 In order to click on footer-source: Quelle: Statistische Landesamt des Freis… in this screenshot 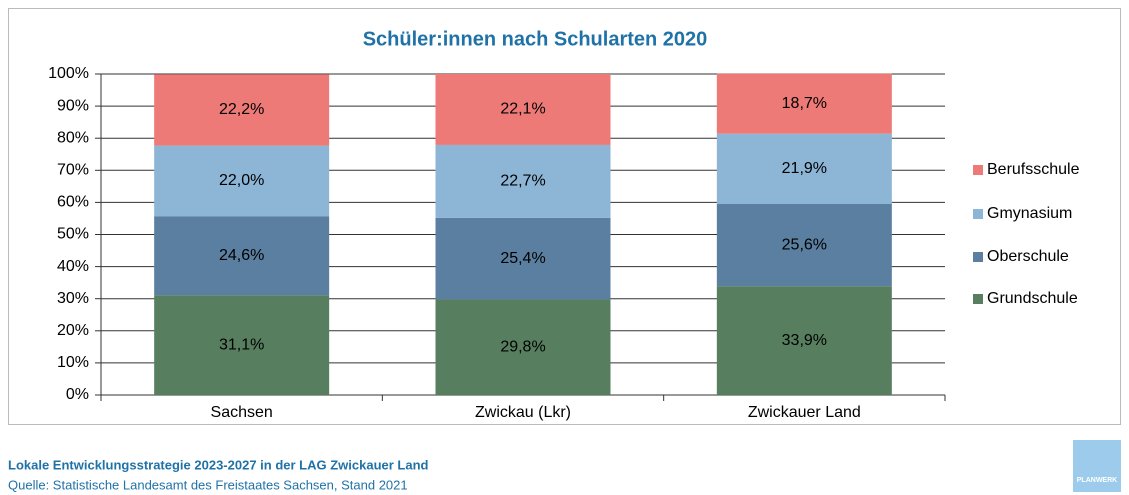, I will do `click(208, 484)`.